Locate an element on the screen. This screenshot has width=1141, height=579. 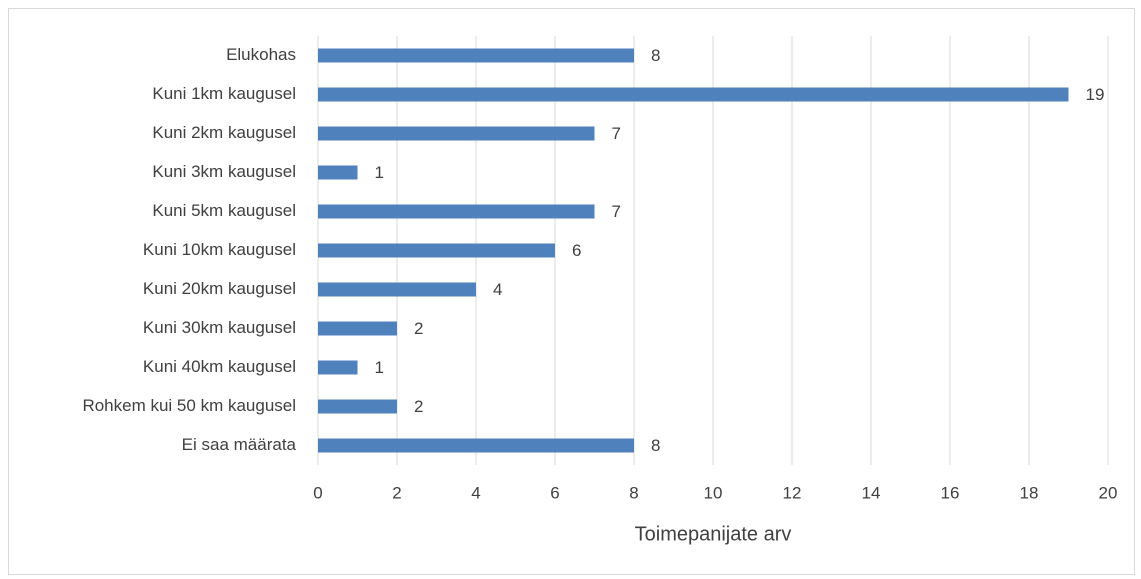
y-tick-label: Kuni 20km kaugusel is located at coordinates (219, 288).